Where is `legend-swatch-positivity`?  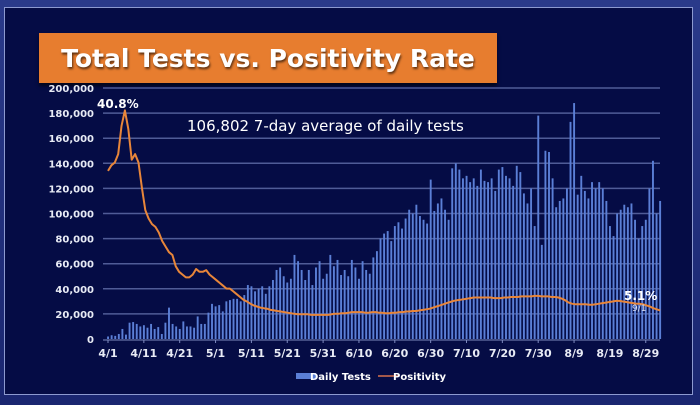 legend-swatch-positivity is located at coordinates (388, 376).